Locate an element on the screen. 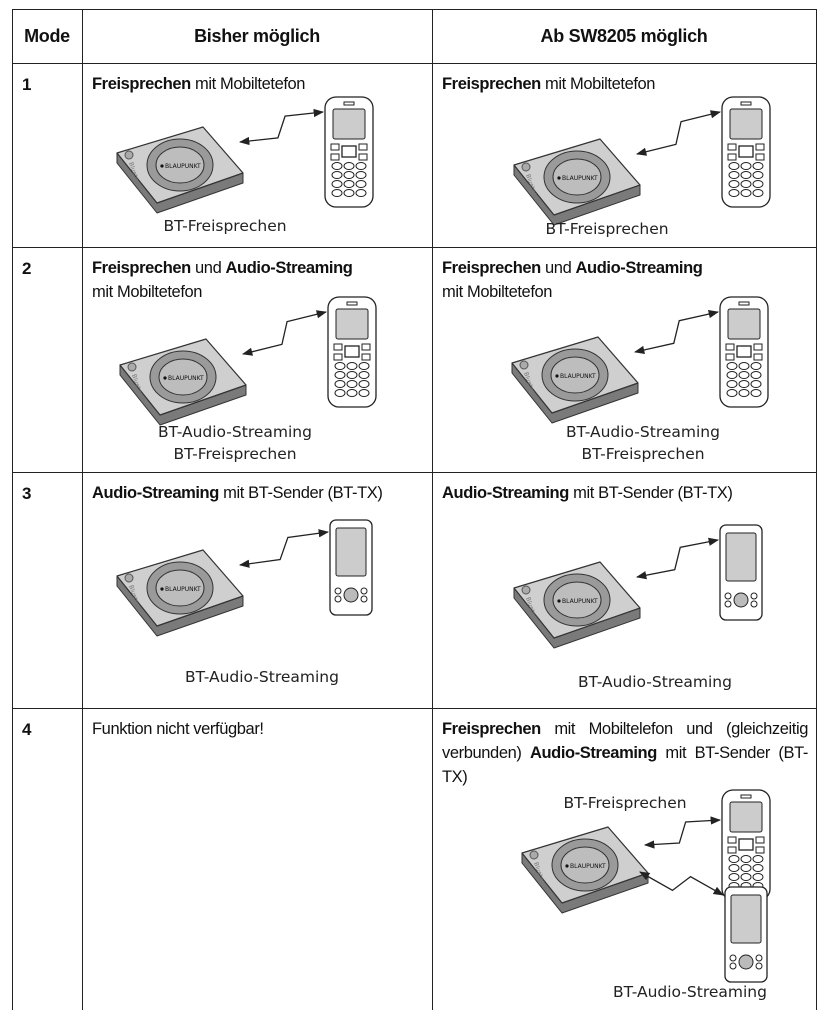 This screenshot has height=1017, width=826. phone-body is located at coordinates (746, 934).